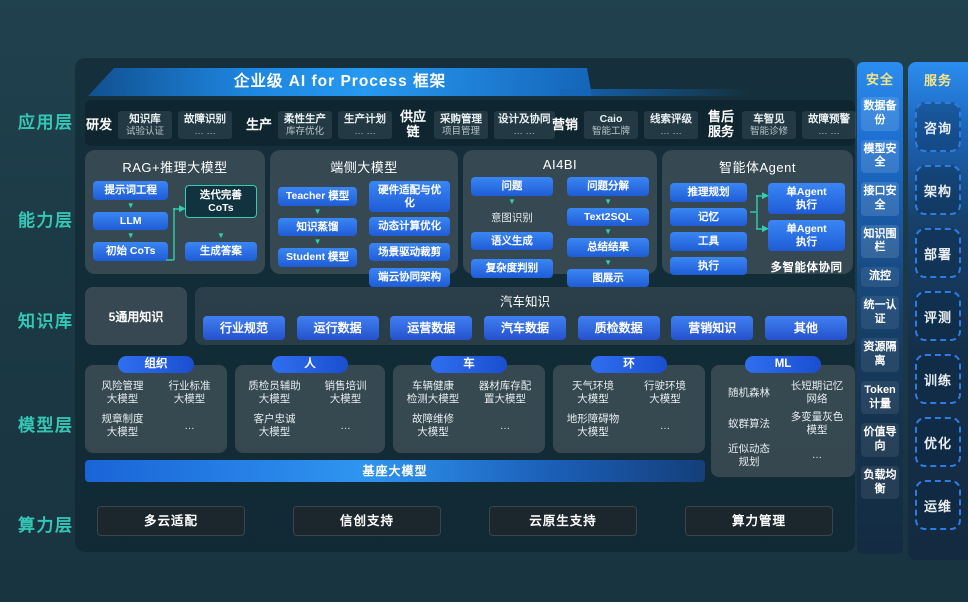 The height and width of the screenshot is (602, 968). Describe the element at coordinates (409, 197) in the screenshot. I see `edge-item: 硬件适配与优 化` at that location.